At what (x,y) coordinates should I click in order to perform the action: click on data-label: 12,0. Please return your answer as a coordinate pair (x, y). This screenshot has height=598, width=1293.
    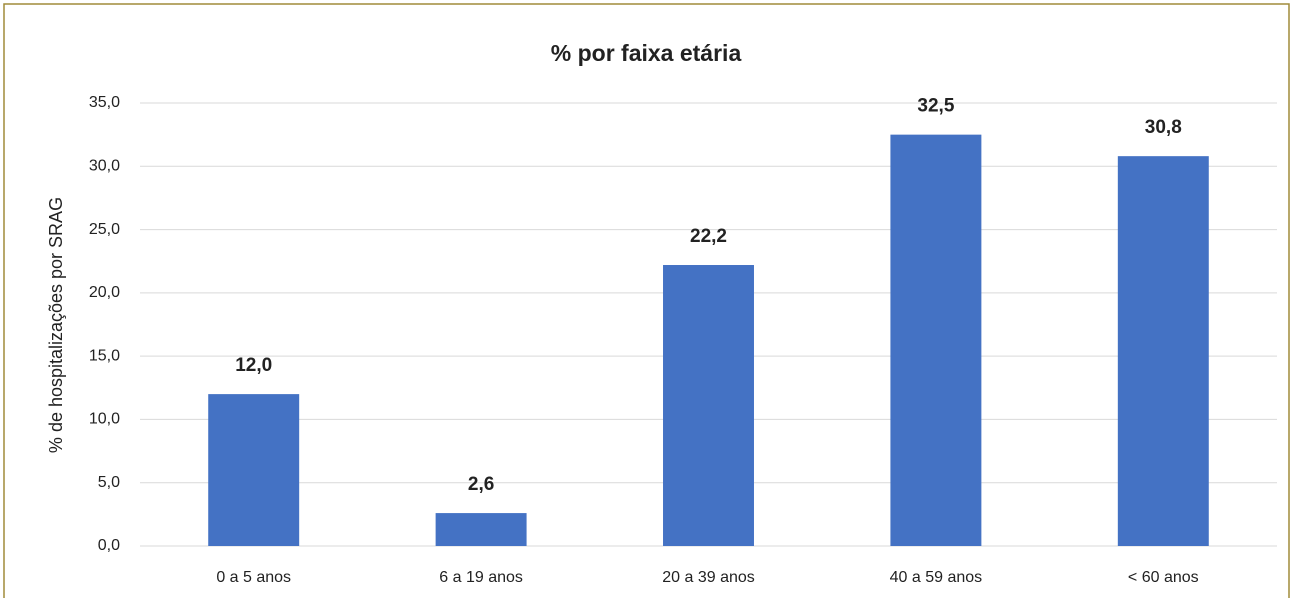
    Looking at the image, I should click on (253, 365).